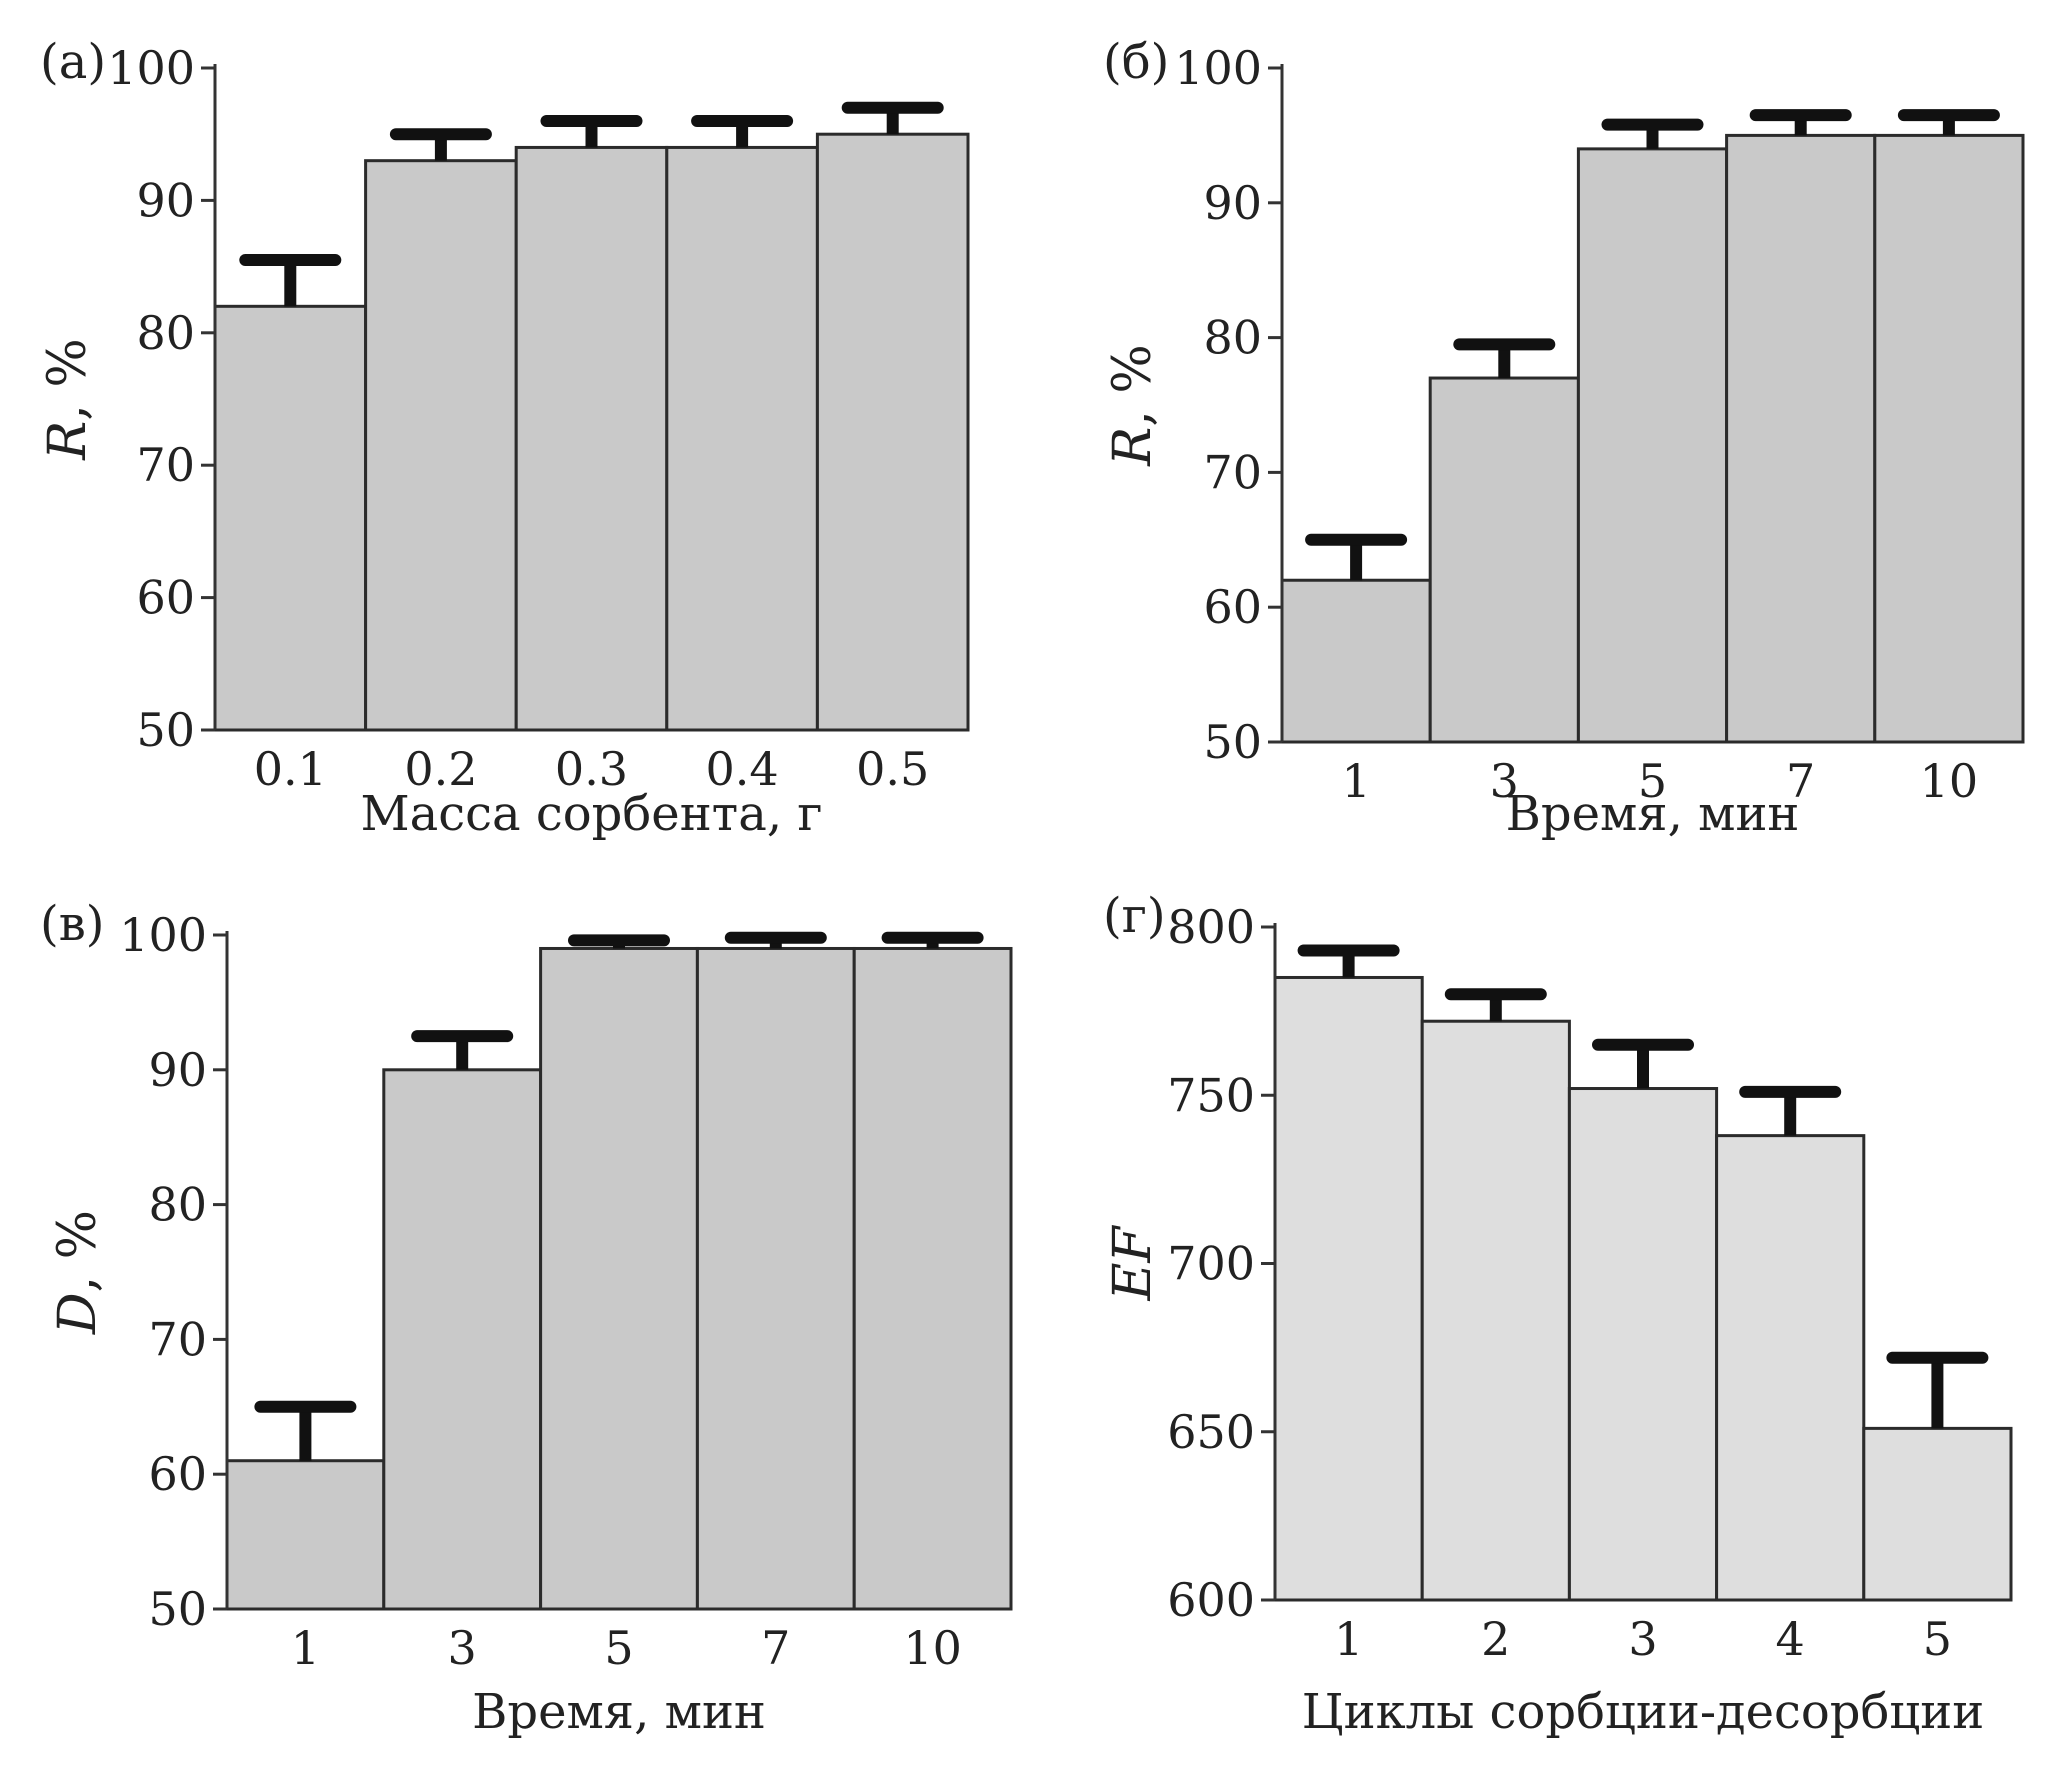 The image size is (2067, 1785). Describe the element at coordinates (165, 200) in the screenshot. I see `y-tick-label-a: 90` at that location.